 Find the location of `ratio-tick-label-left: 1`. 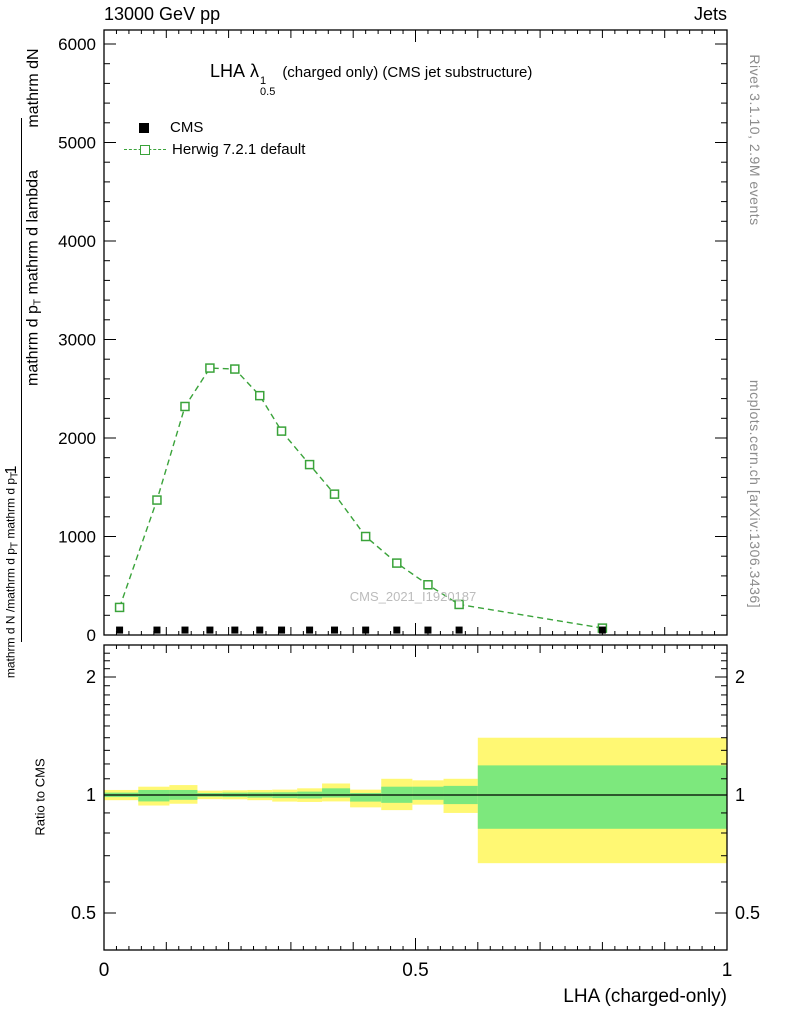

ratio-tick-label-left: 1 is located at coordinates (91, 795).